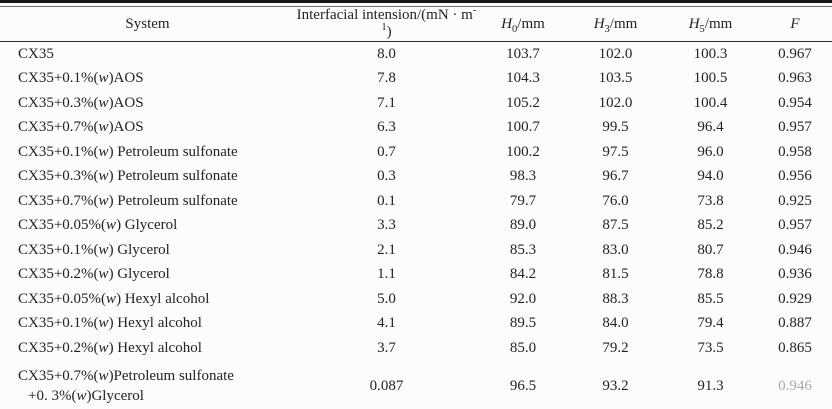  I want to click on h5-cell: 73.8, so click(710, 200).